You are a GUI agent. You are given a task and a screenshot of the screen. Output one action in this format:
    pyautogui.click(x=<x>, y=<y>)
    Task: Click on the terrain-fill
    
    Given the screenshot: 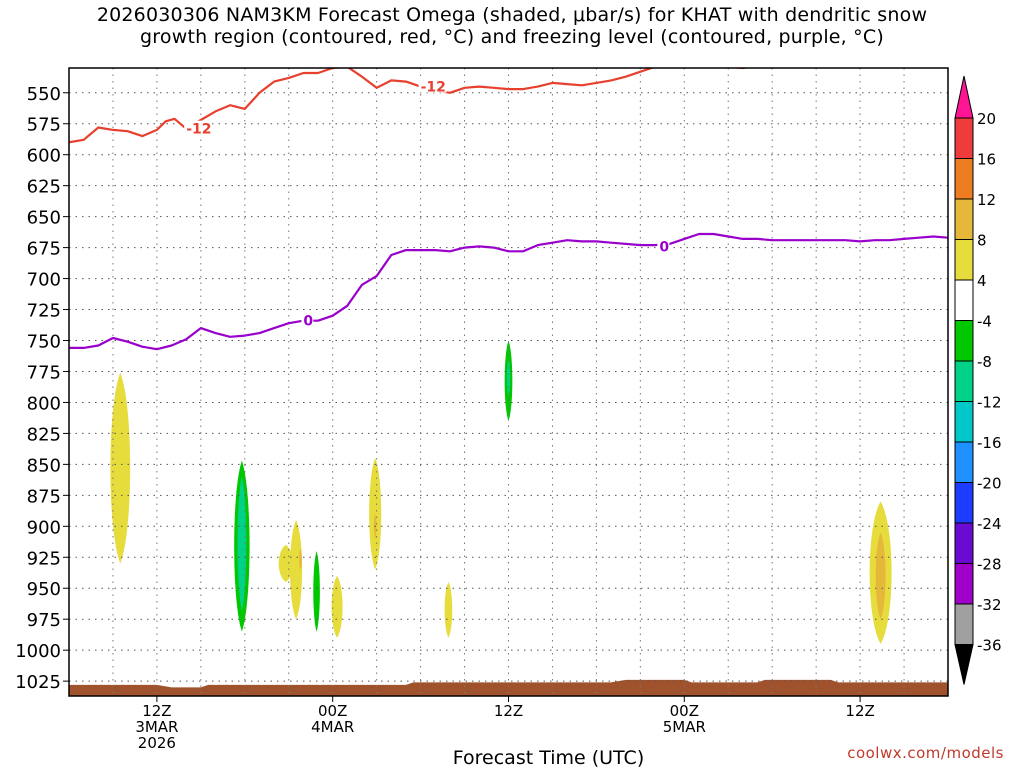 What is the action you would take?
    pyautogui.click(x=508, y=687)
    